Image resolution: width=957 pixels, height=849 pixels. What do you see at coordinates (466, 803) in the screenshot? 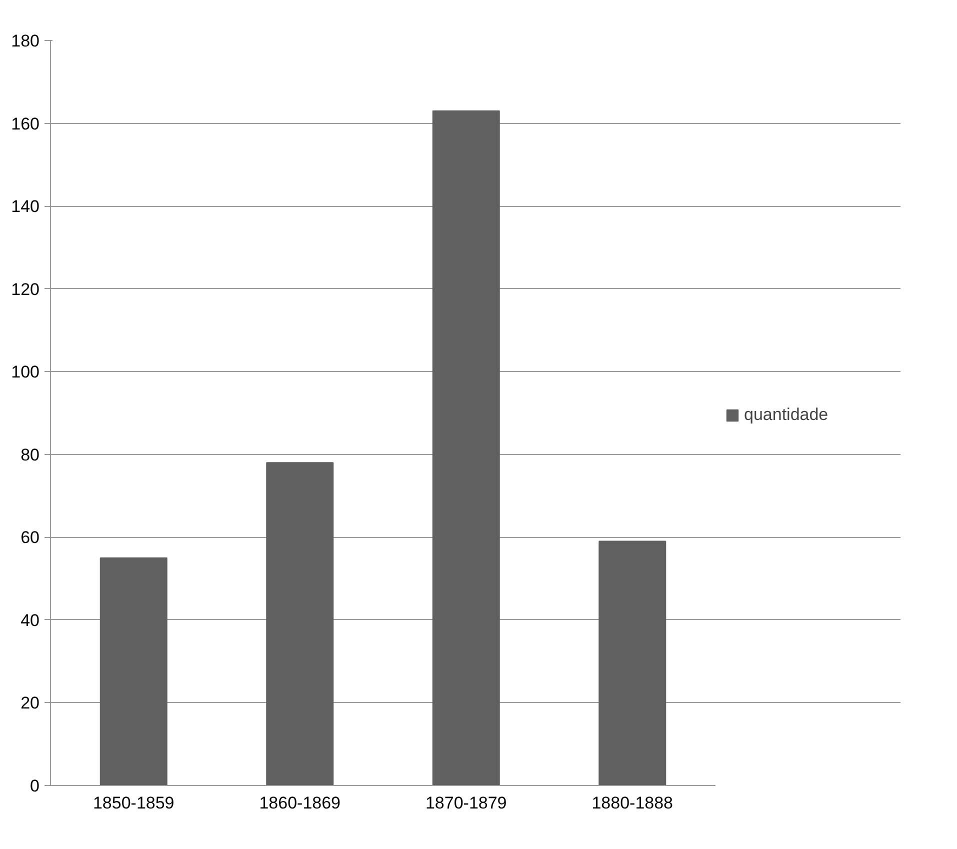
I see `x-tick-label: 1870-1879` at bounding box center [466, 803].